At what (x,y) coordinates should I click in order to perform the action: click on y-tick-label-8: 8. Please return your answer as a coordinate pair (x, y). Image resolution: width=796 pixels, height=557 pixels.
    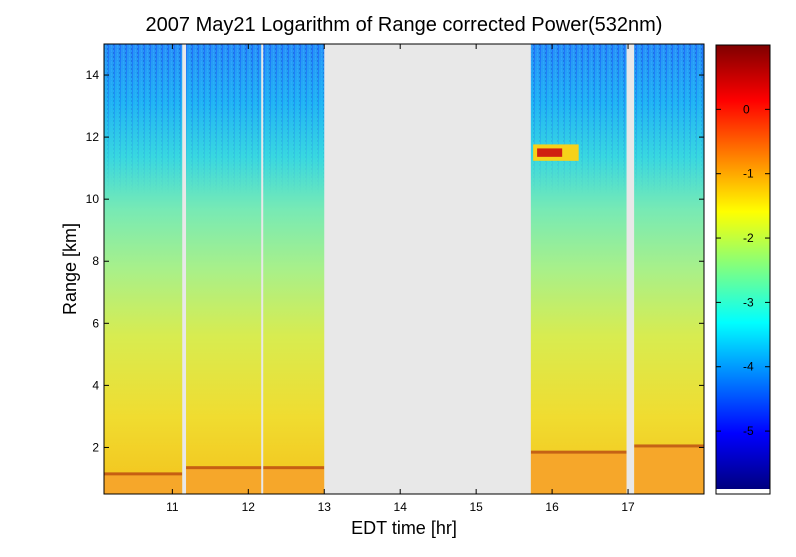
    Looking at the image, I should click on (95, 261).